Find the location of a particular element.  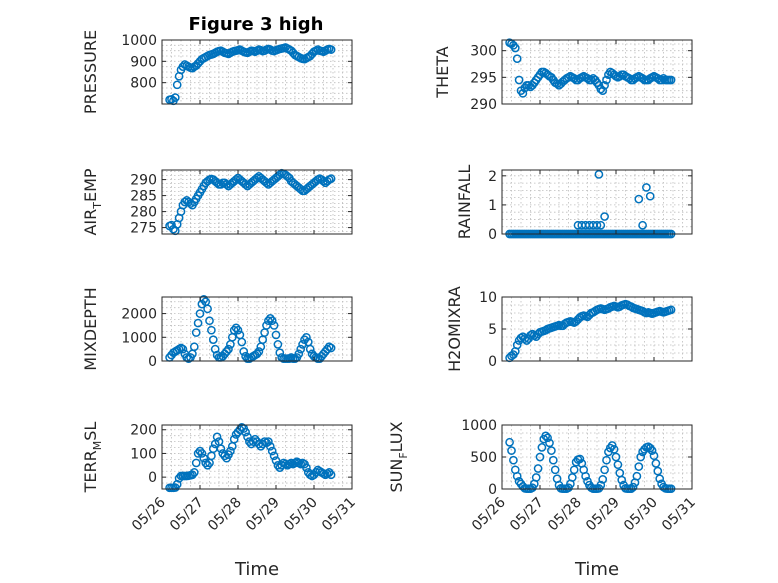

pressure-axes-frame is located at coordinates (257, 72).